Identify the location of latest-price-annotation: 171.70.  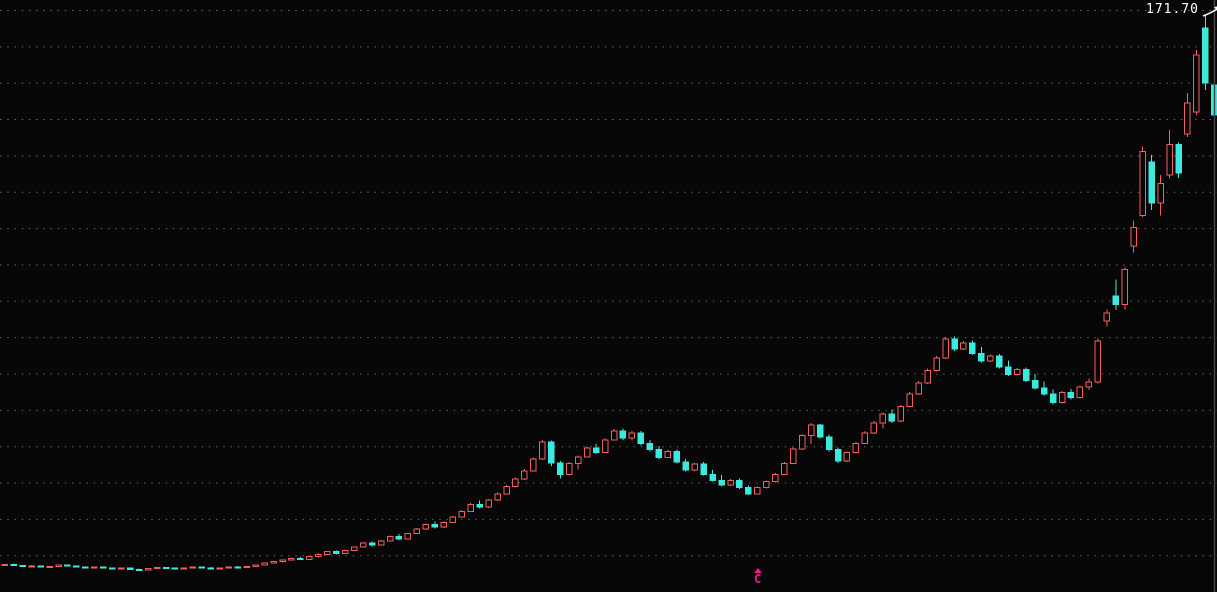
(1181, 10).